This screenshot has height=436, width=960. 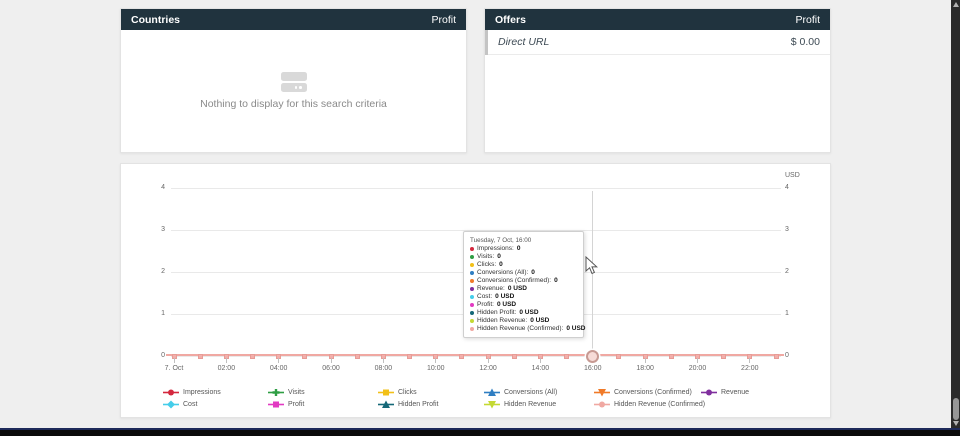 I want to click on y-axis-unit-label: USD, so click(x=792, y=175).